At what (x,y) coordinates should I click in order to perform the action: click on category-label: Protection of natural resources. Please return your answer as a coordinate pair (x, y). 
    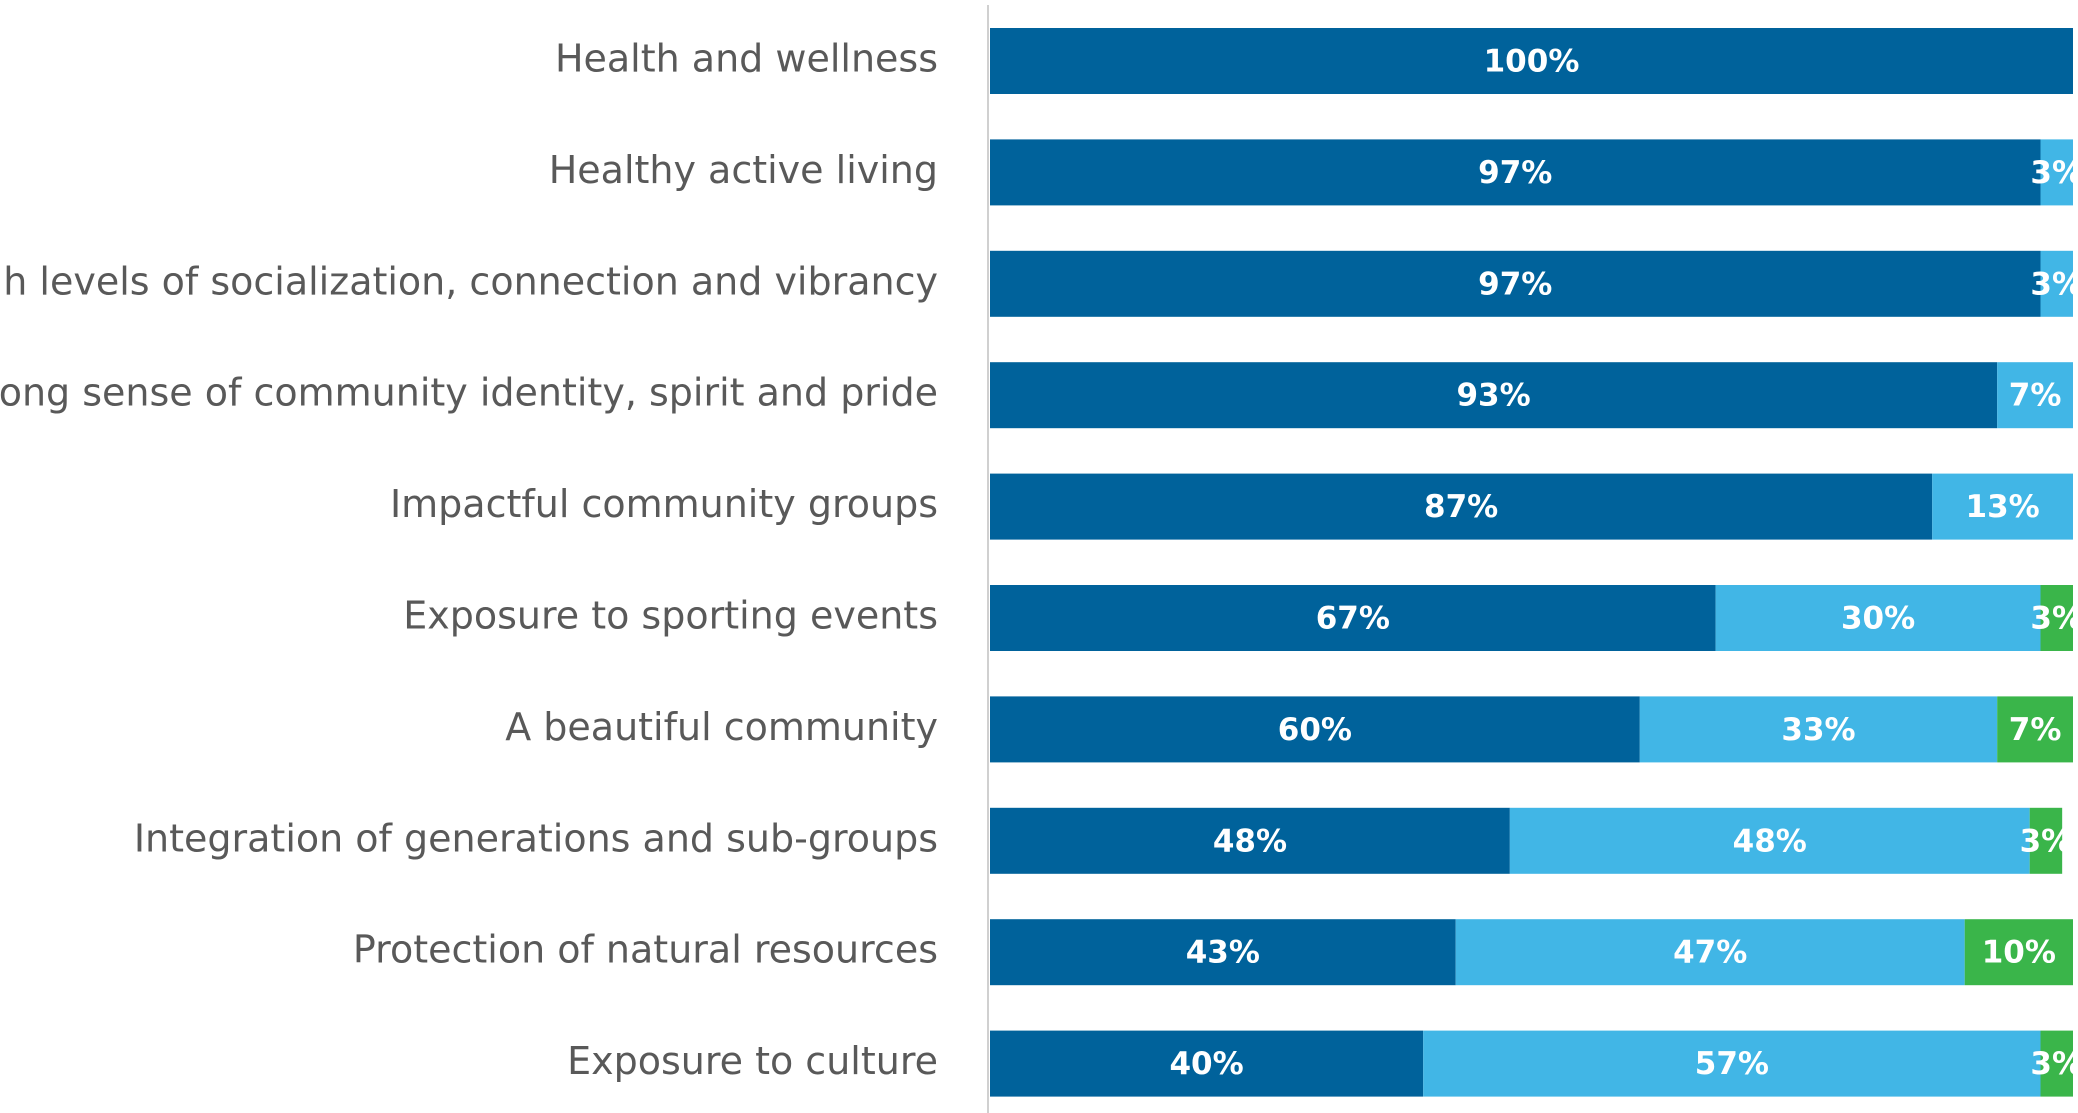
    Looking at the image, I should click on (645, 950).